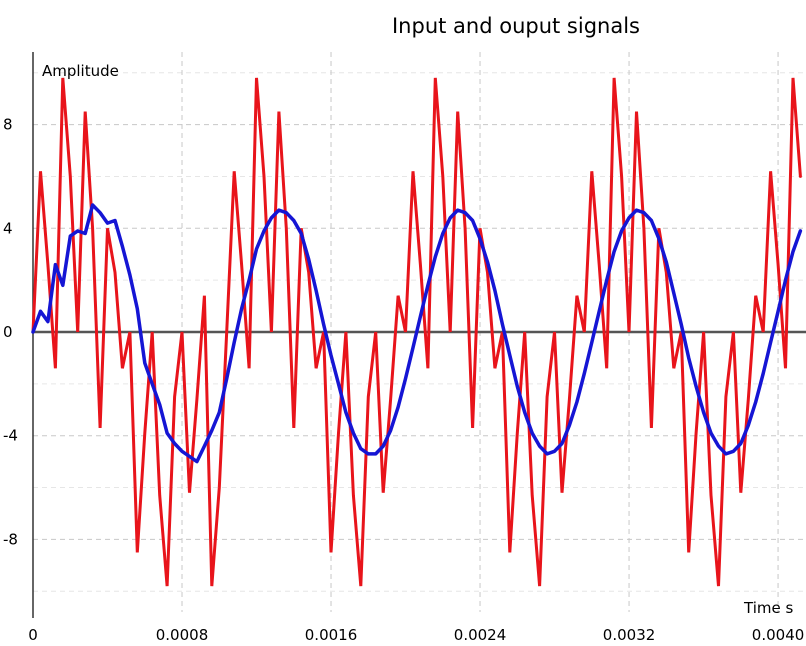  What do you see at coordinates (331, 635) in the screenshot?
I see `x-tick-label: 0.0016` at bounding box center [331, 635].